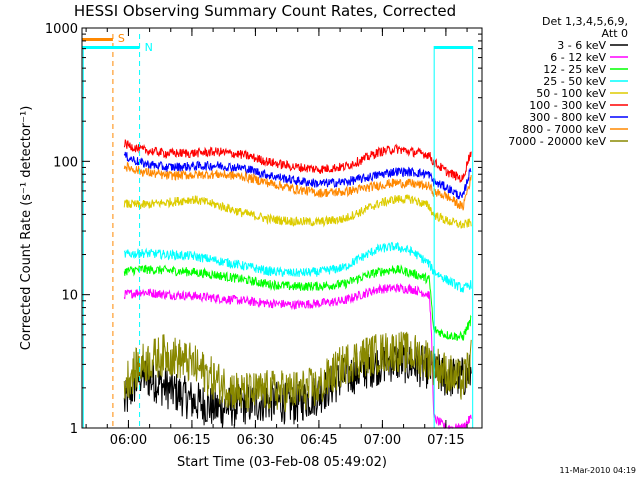 The image size is (640, 480). Describe the element at coordinates (598, 470) in the screenshot. I see `footer-timestamp: 11-Mar-2010 04:19` at that location.